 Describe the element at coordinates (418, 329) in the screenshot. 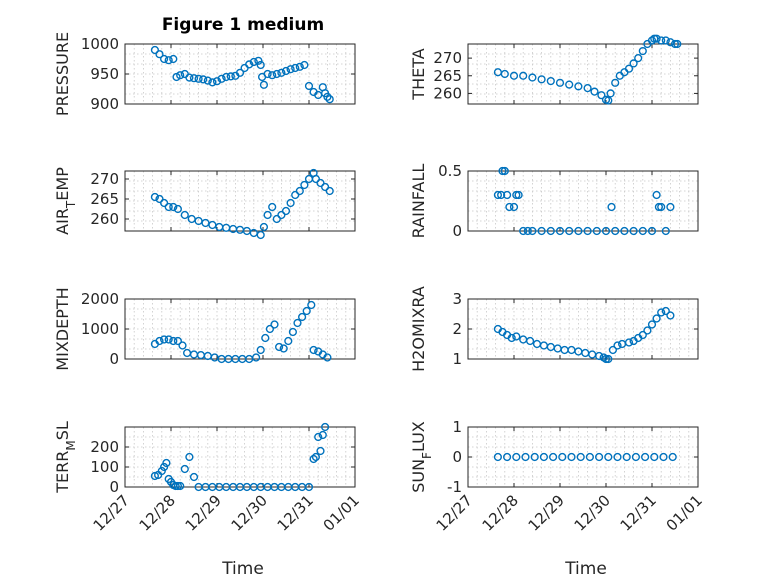

I see `panel-6-ylabel: H2OMIXRA` at that location.